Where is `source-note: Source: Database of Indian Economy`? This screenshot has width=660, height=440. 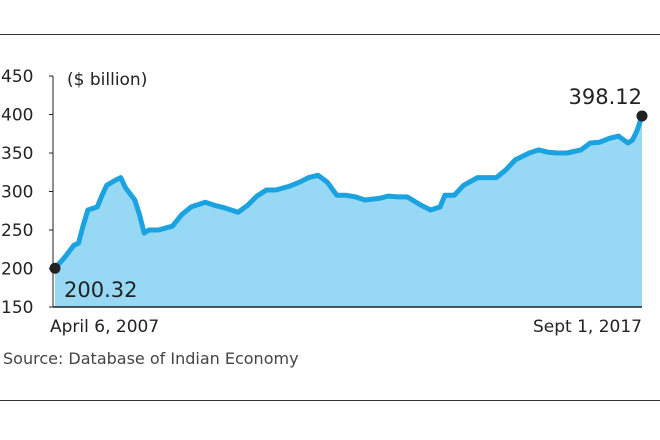 source-note: Source: Database of Indian Economy is located at coordinates (151, 358).